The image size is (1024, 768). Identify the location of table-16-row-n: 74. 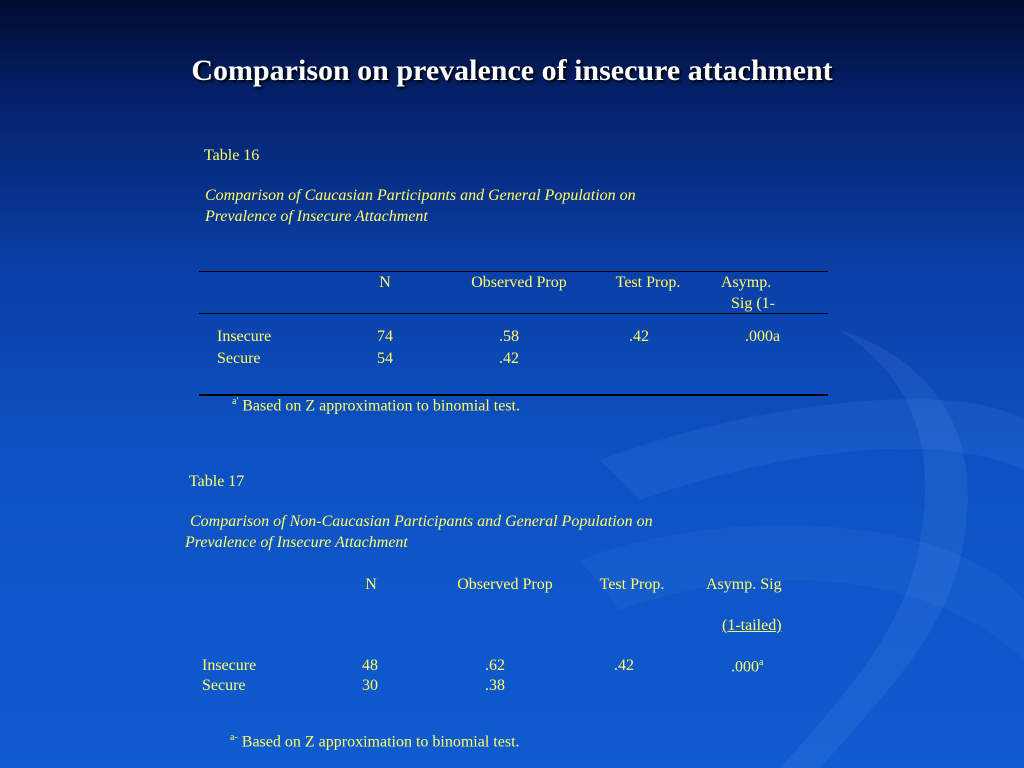
(385, 336).